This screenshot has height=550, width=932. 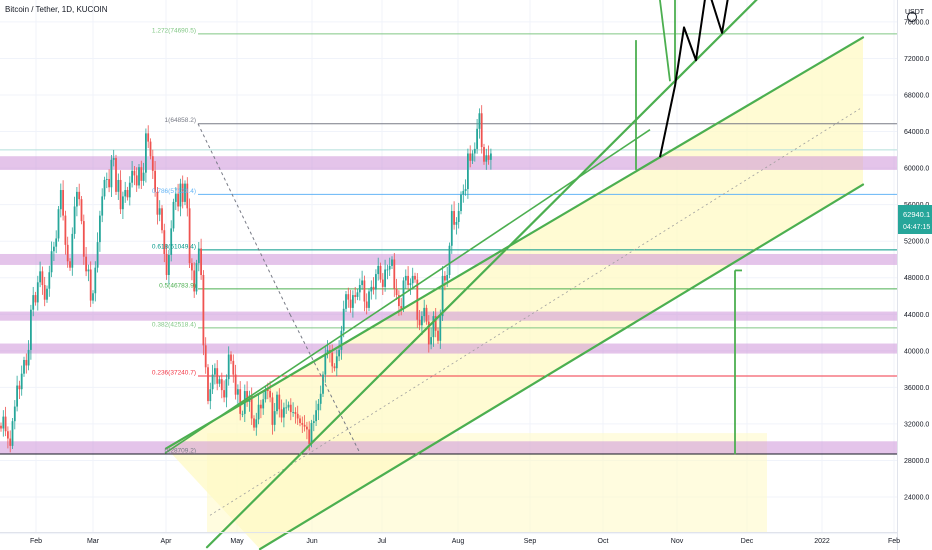 I want to click on price-tick-label: 64000.0, so click(x=916, y=132).